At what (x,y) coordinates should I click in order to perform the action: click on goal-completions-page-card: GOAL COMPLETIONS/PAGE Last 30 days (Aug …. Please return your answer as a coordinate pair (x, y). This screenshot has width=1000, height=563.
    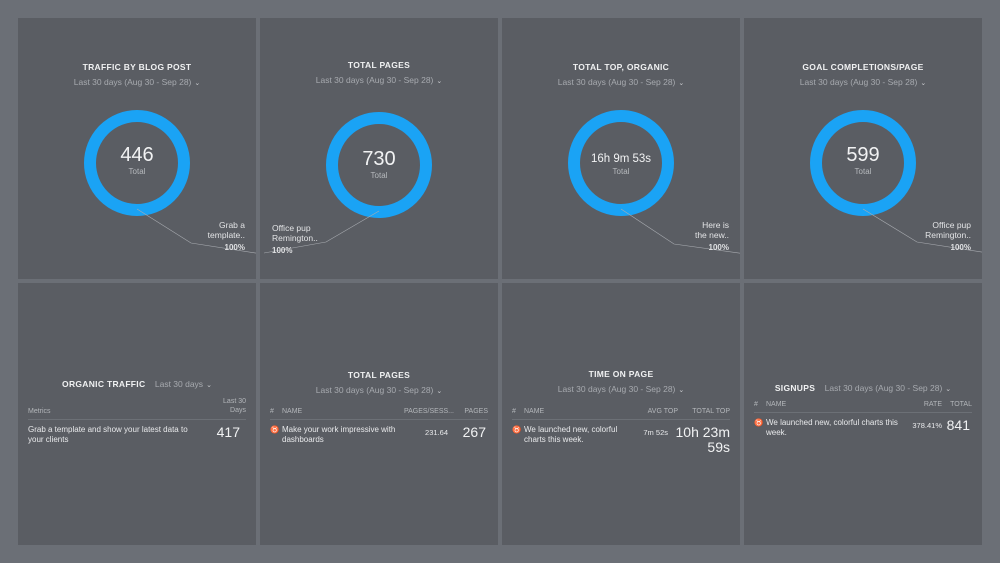
    Looking at the image, I should click on (863, 148).